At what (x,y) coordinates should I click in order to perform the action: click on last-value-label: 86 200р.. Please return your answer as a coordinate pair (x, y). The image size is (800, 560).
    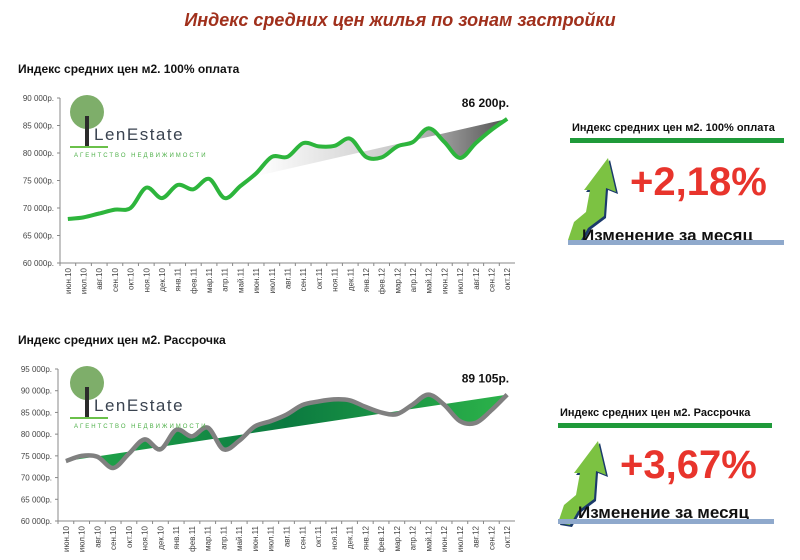
    Looking at the image, I should click on (485, 103).